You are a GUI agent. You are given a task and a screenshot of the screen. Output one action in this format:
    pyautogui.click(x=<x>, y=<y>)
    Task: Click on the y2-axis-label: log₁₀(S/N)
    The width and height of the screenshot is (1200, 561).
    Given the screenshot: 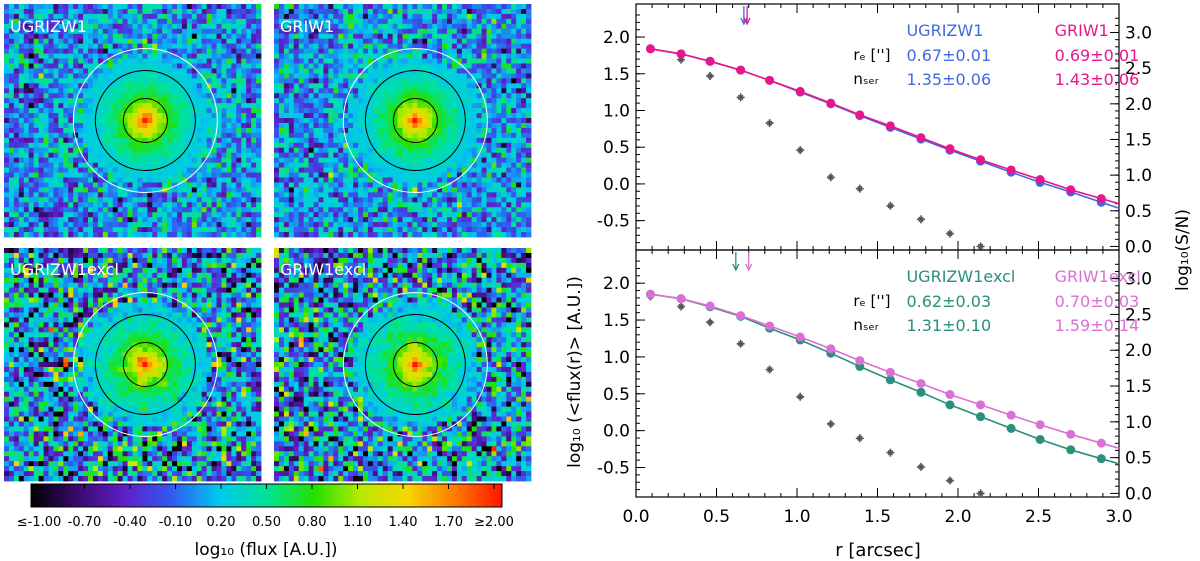 What is the action you would take?
    pyautogui.click(x=1183, y=250)
    